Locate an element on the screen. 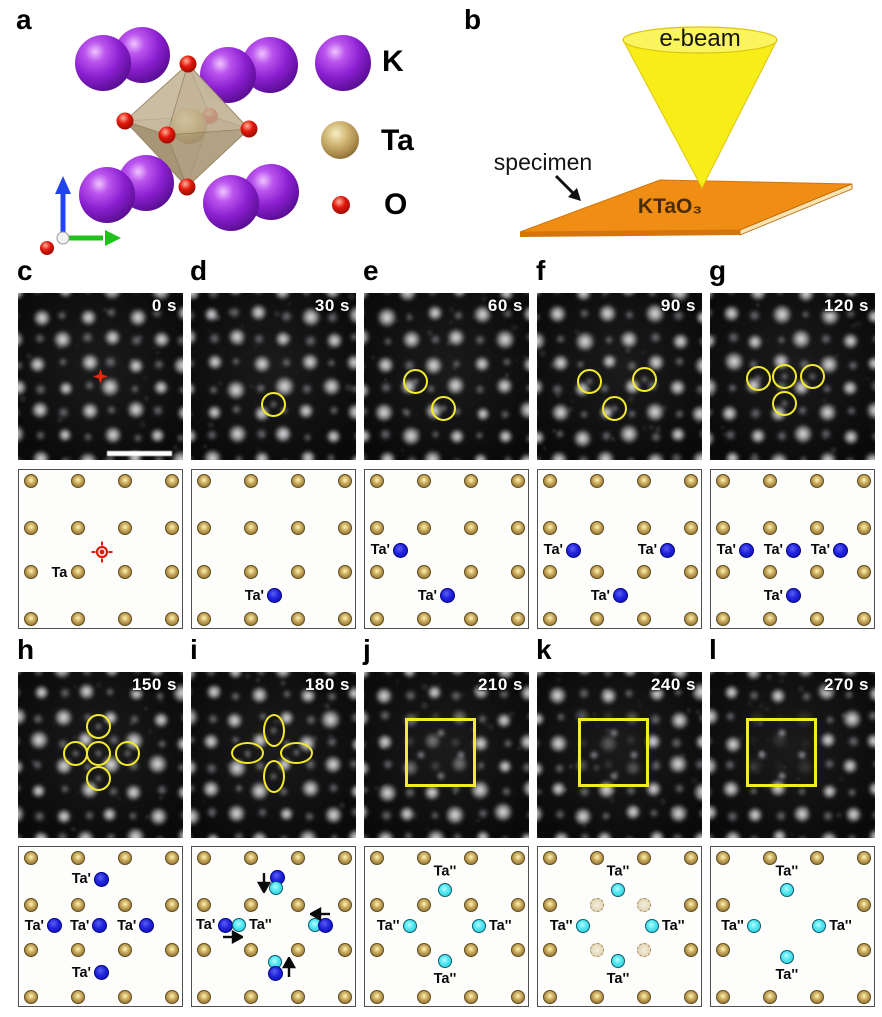 The width and height of the screenshot is (882, 1017). ghost-ta-atom is located at coordinates (597, 950).